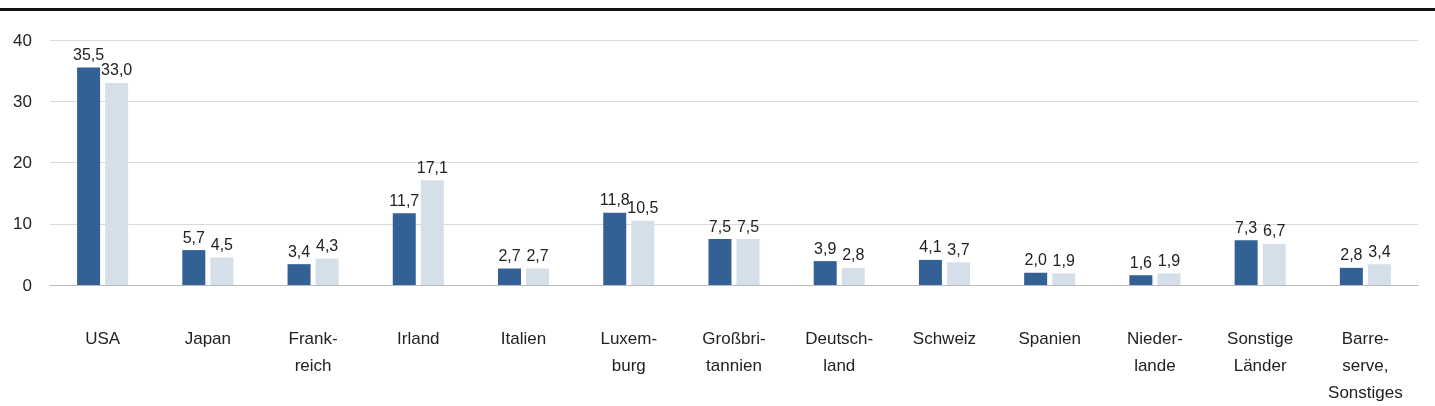  I want to click on x-tick-label: Luxem- burg, so click(629, 352).